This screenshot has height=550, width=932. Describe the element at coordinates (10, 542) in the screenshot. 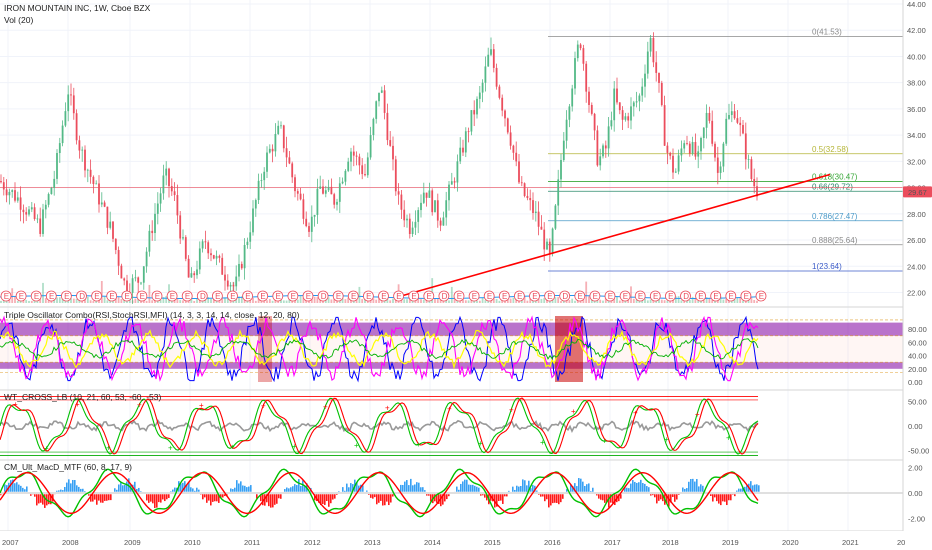

I see `time-tick-label: 2007` at that location.